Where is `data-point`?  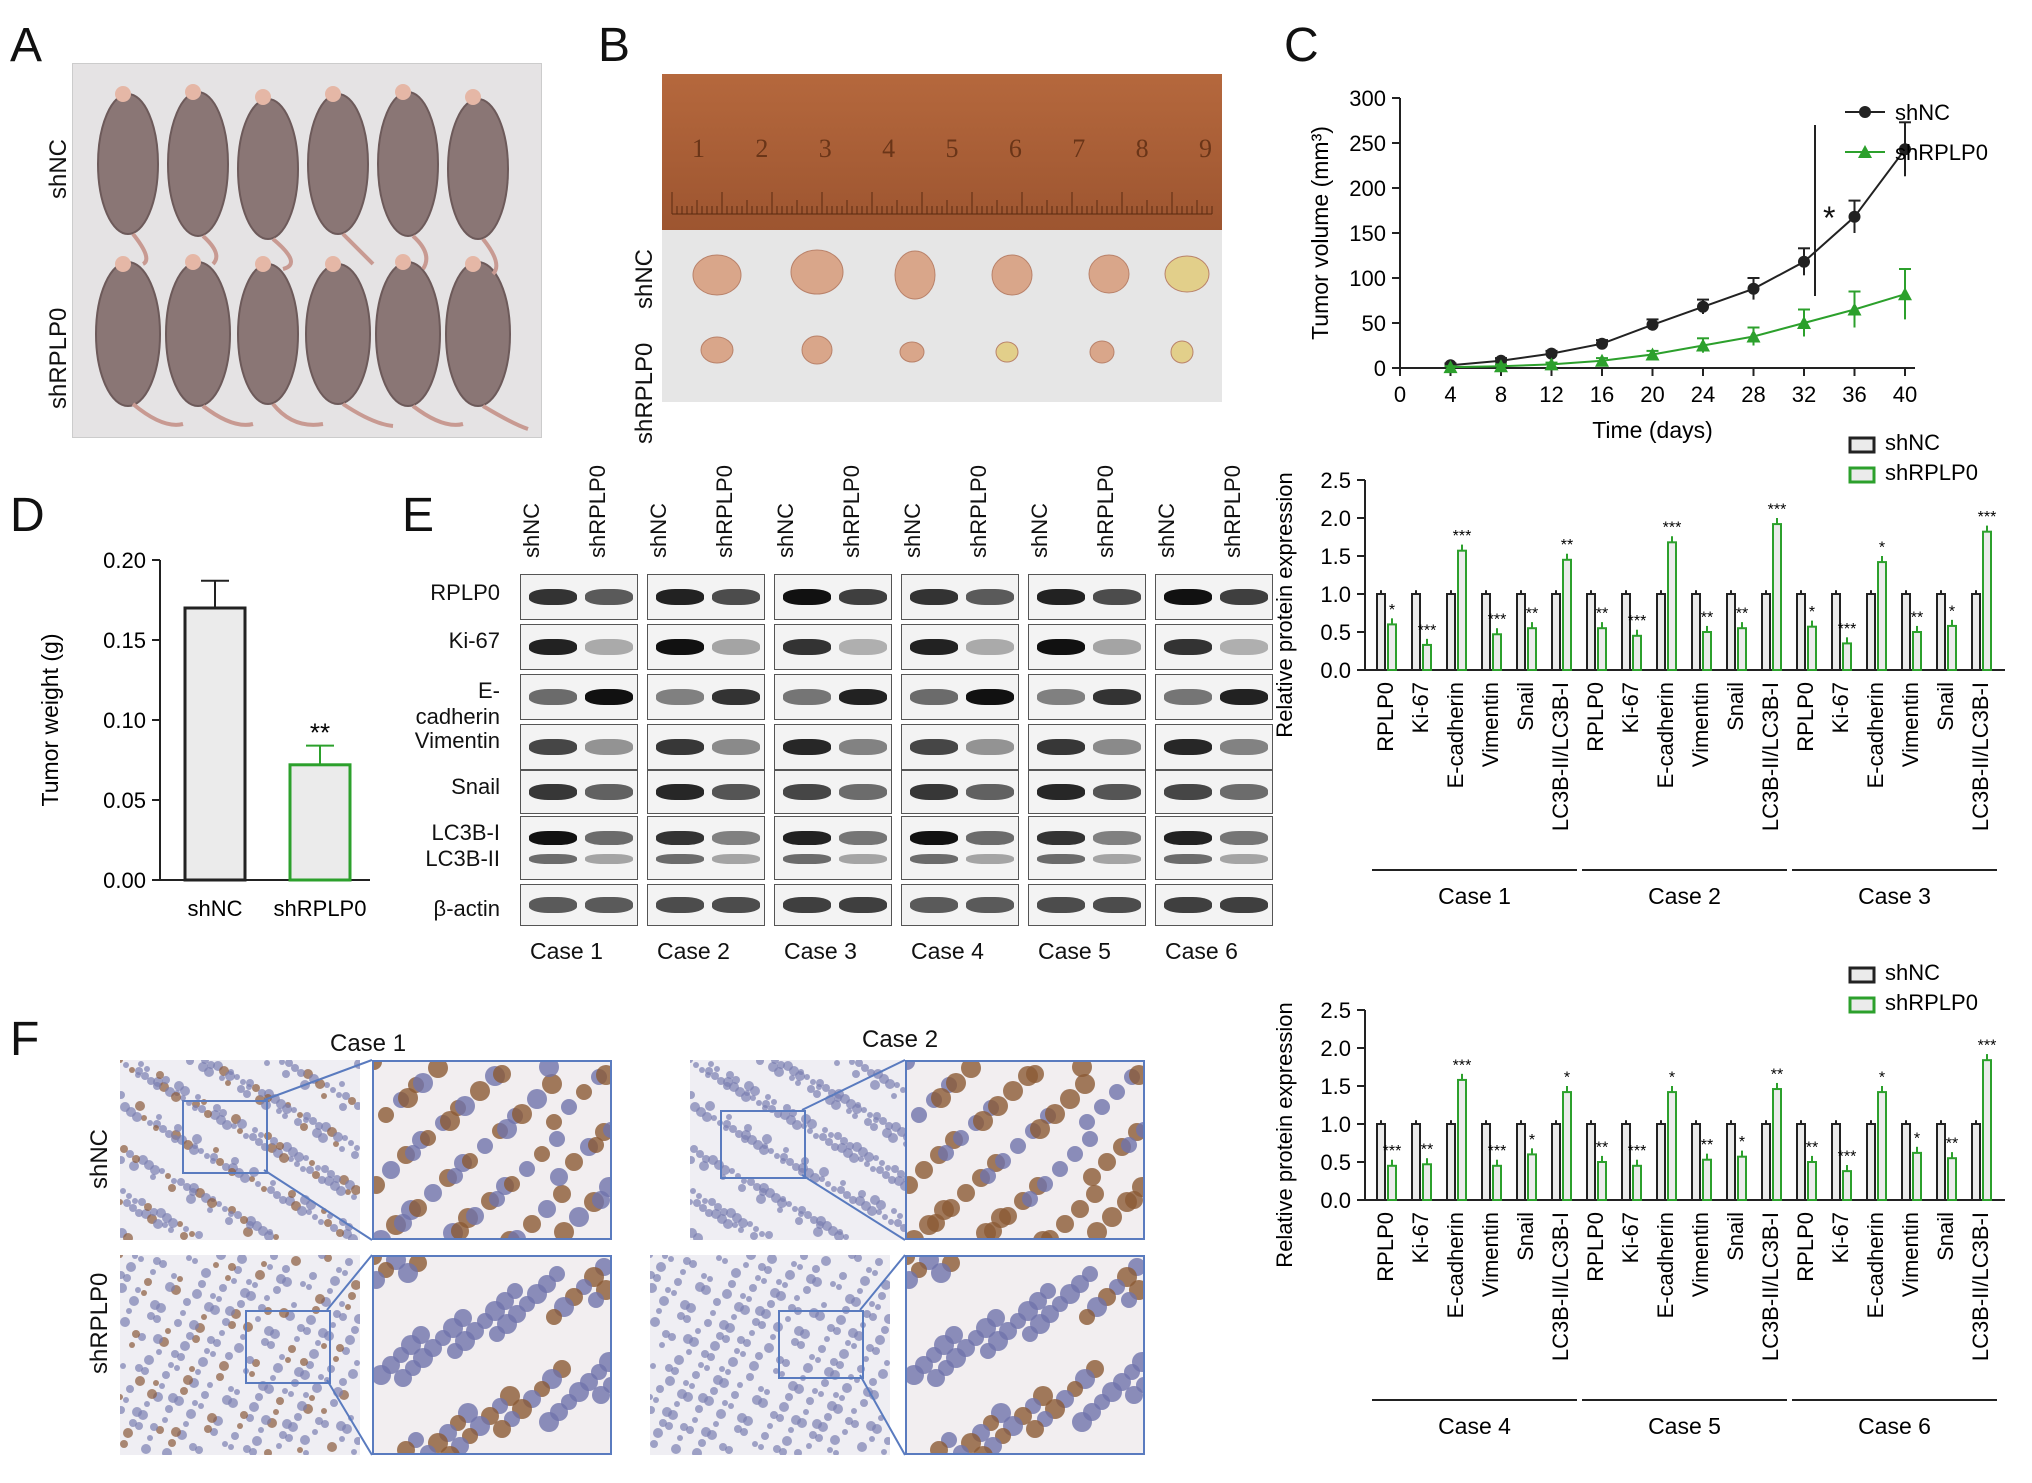
data-point is located at coordinates (1703, 345).